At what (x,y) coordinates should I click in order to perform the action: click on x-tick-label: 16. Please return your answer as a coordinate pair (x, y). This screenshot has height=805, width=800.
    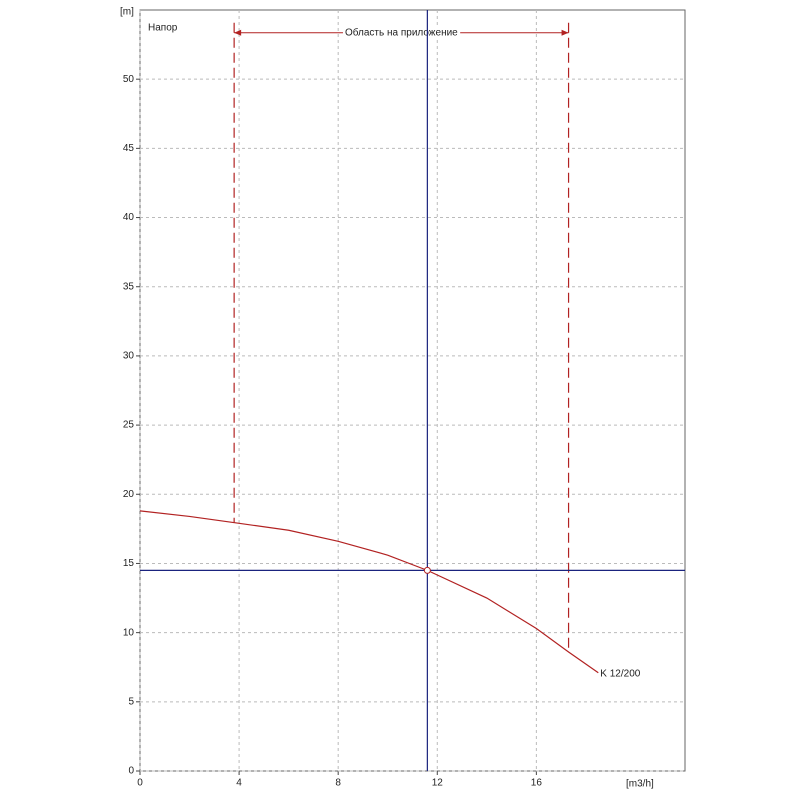
    Looking at the image, I should click on (537, 783).